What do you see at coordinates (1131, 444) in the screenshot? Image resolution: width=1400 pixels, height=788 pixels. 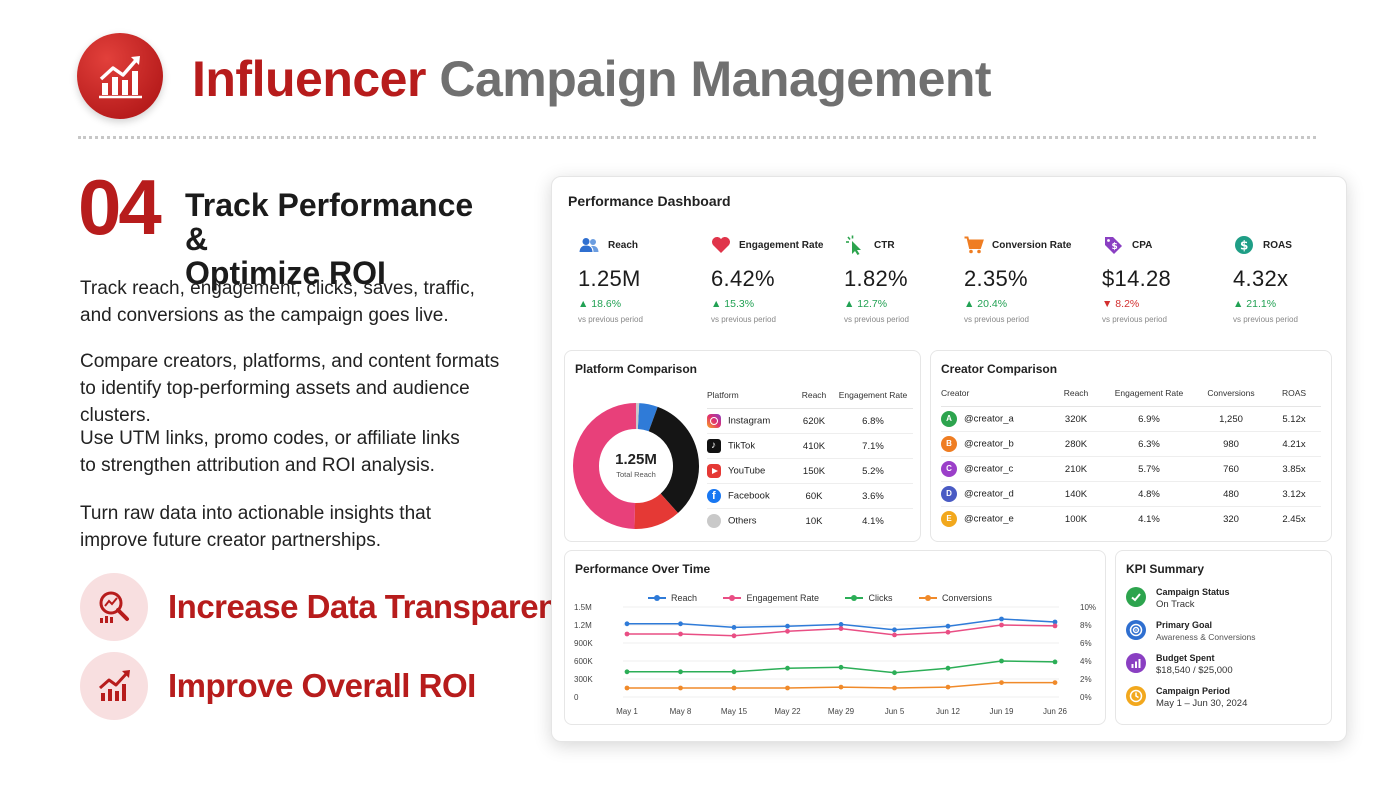 I see `table-row: B @creator_b 280K 6.3% 980 4.21x` at bounding box center [1131, 444].